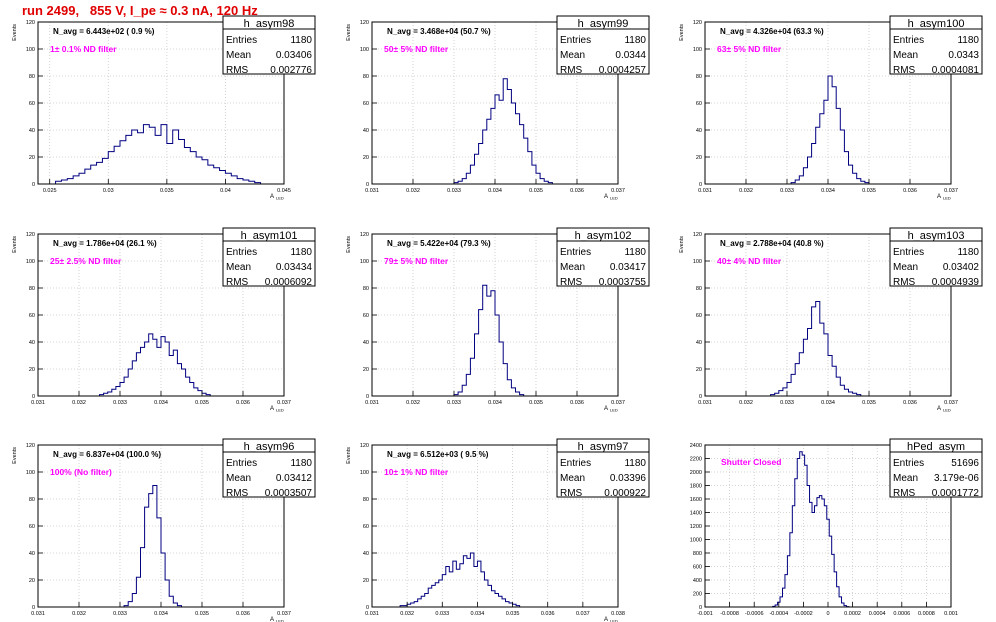 This screenshot has height=622, width=996. What do you see at coordinates (696, 500) in the screenshot?
I see `y-tick-label: 1600` at bounding box center [696, 500].